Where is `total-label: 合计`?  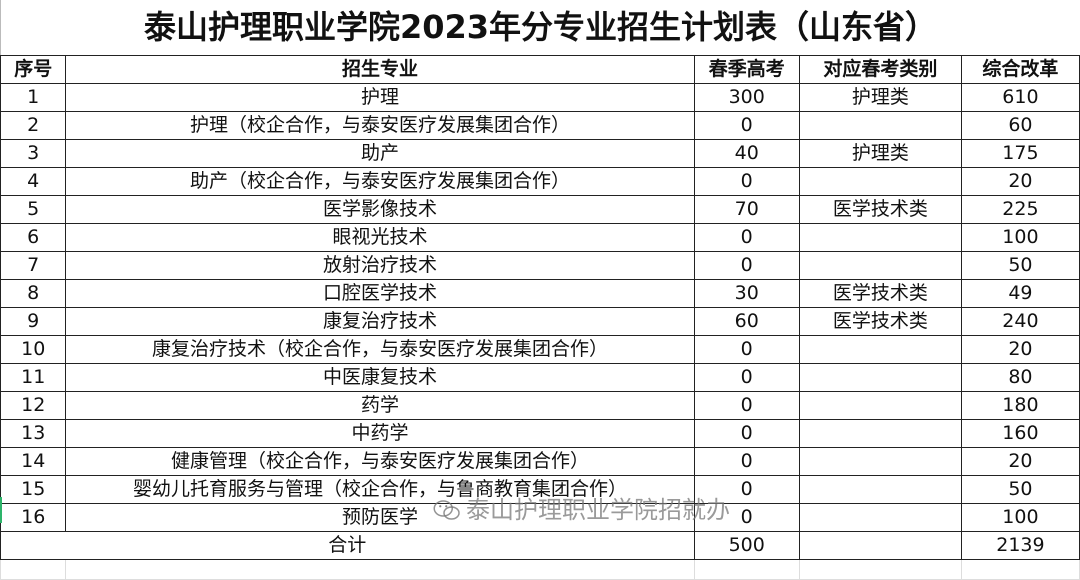
total-label: 合计 is located at coordinates (347, 545).